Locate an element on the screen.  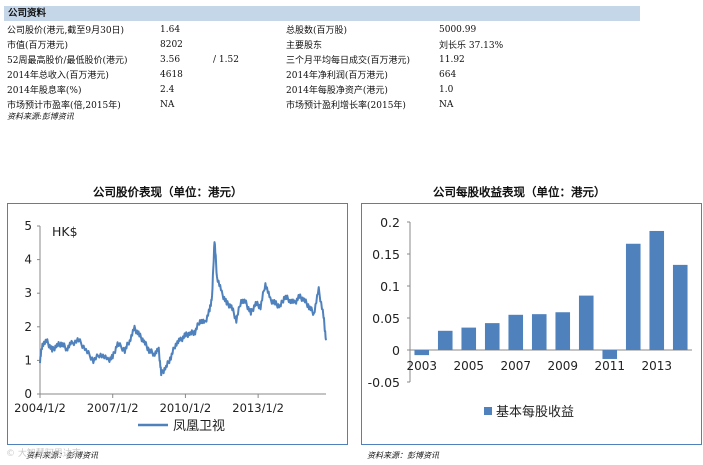
y-tick-label: 0.15 is located at coordinates (386, 254).